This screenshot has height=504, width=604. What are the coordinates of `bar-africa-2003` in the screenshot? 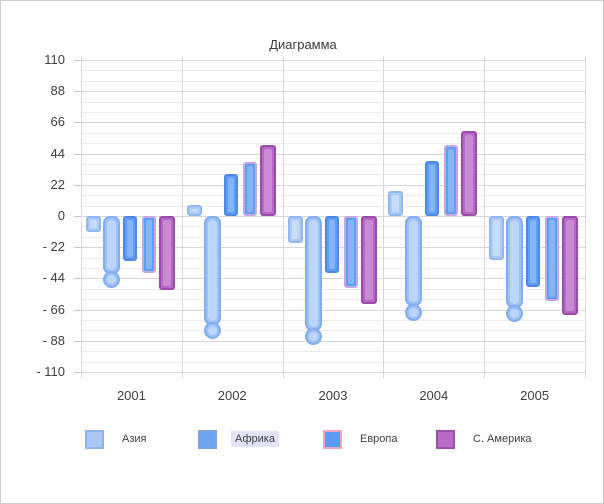 It's located at (331, 244).